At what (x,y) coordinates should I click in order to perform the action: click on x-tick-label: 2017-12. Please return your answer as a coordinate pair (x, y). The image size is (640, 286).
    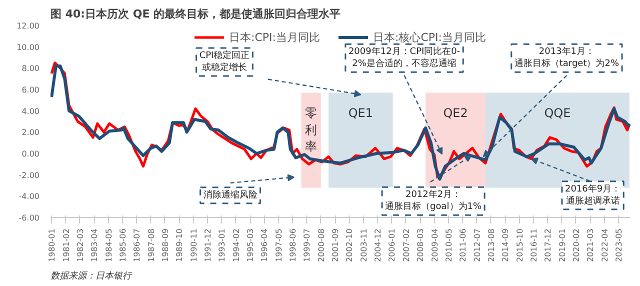
    Looking at the image, I should click on (548, 245).